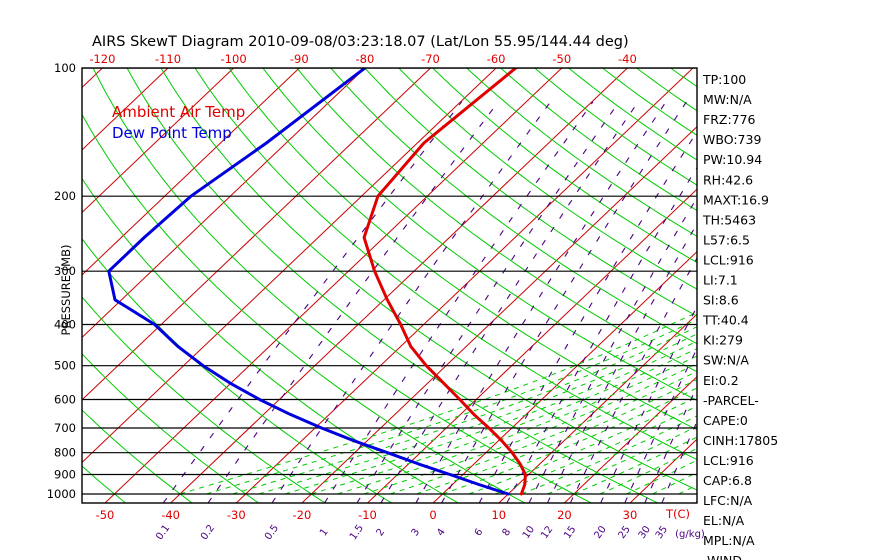 This screenshot has width=870, height=560. Describe the element at coordinates (299, 59) in the screenshot. I see `top-temp-tick-label: -90` at that location.